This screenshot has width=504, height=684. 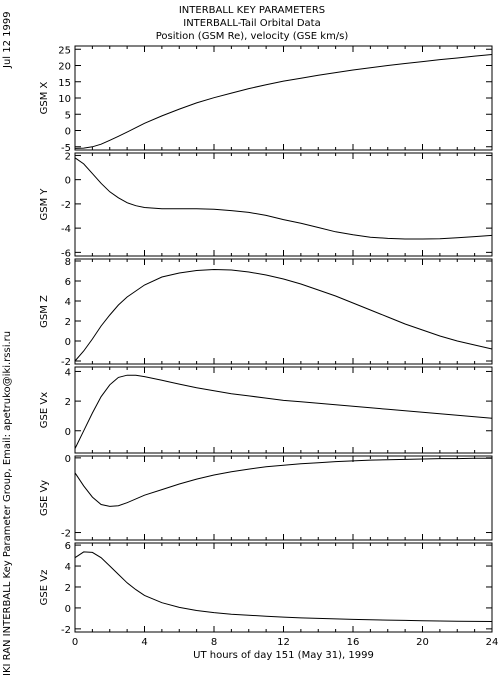 What do you see at coordinates (68, 567) in the screenshot?
I see `panel-6-ytick-label: 4` at bounding box center [68, 567].